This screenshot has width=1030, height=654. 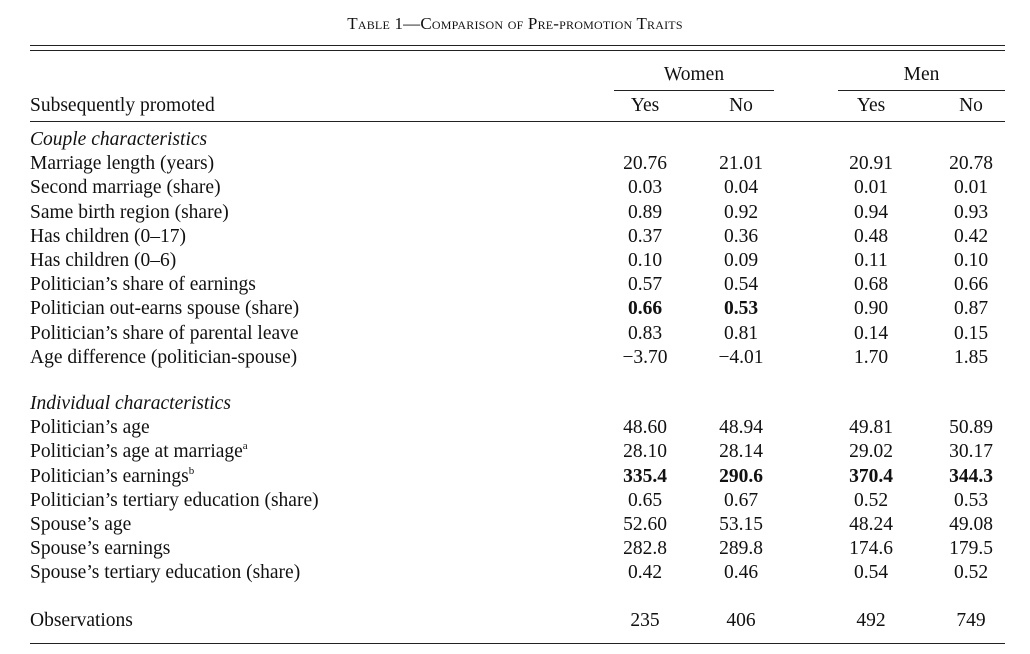 I want to click on observations-label: Observations, so click(x=81, y=620).